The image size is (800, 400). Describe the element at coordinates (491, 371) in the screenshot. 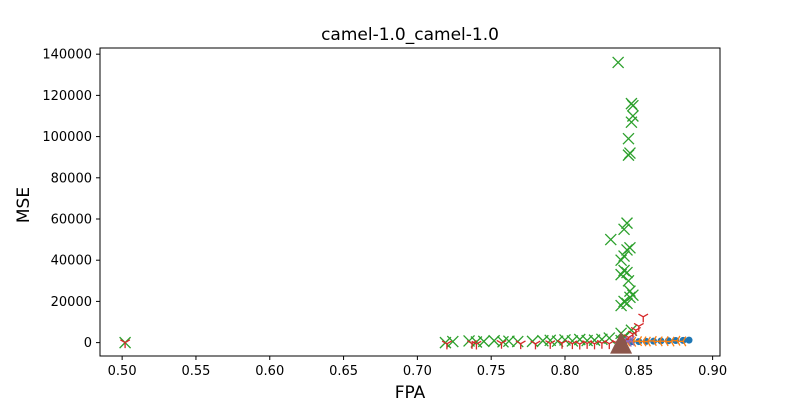

I see `x-tick-label: 0.75` at that location.